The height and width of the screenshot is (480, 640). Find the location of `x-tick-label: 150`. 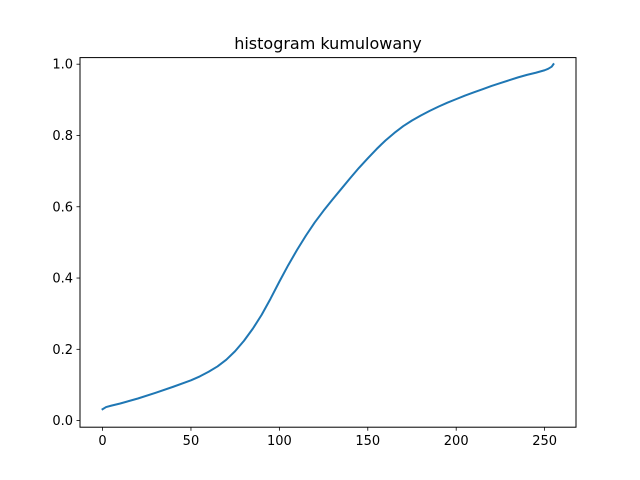

x-tick-label: 150 is located at coordinates (367, 441).